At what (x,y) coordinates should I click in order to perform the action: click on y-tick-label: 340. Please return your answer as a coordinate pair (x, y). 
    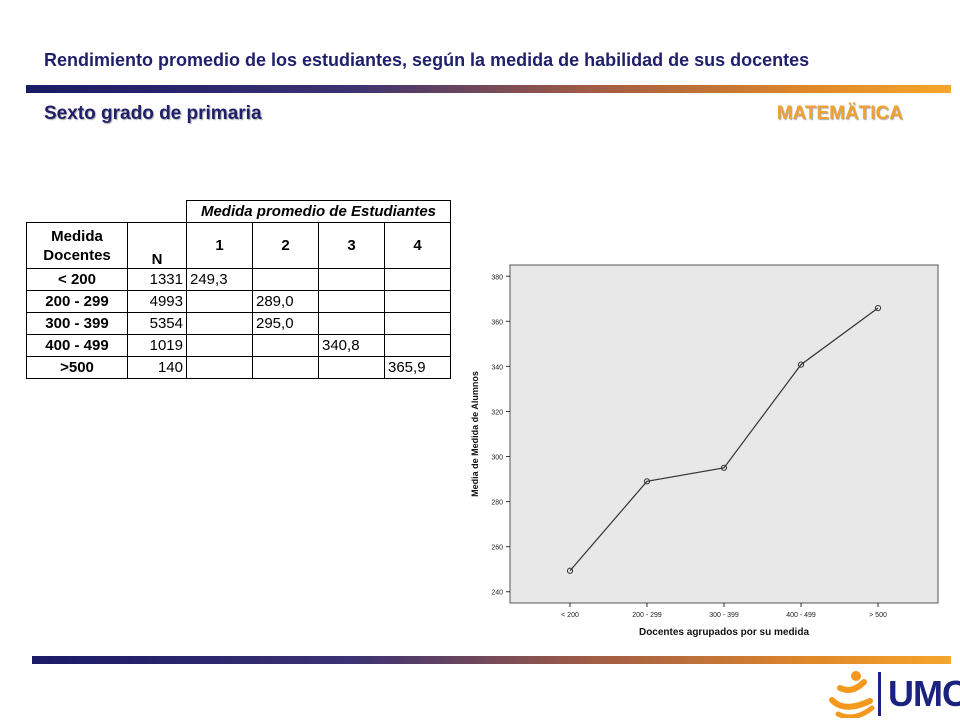
    Looking at the image, I should click on (497, 367).